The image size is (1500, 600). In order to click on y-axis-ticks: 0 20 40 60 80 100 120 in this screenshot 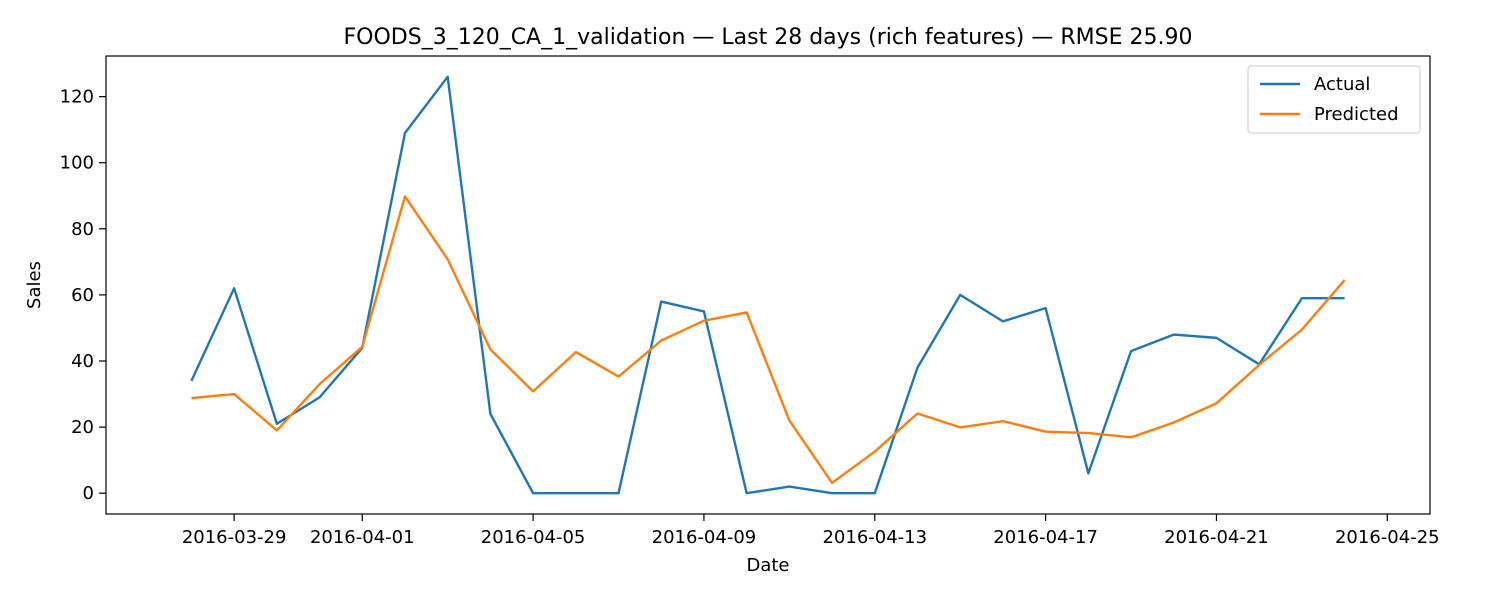, I will do `click(83, 295)`.